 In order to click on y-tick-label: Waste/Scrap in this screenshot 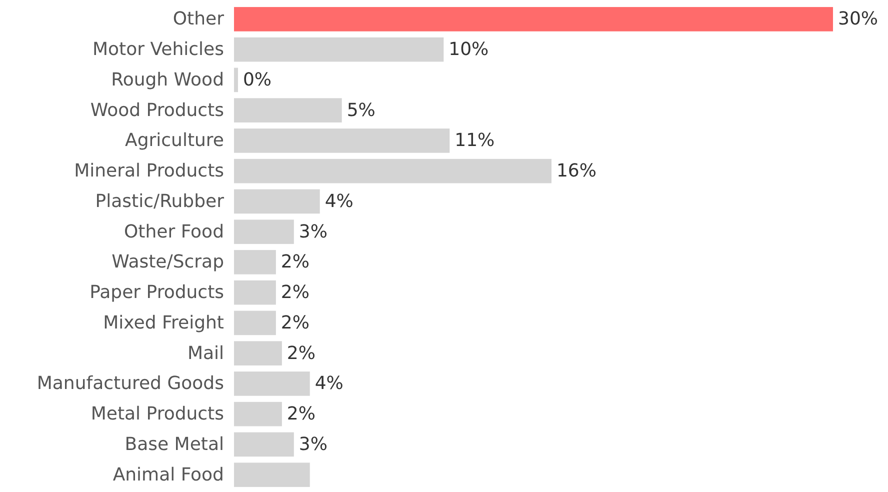, I will do `click(168, 262)`.